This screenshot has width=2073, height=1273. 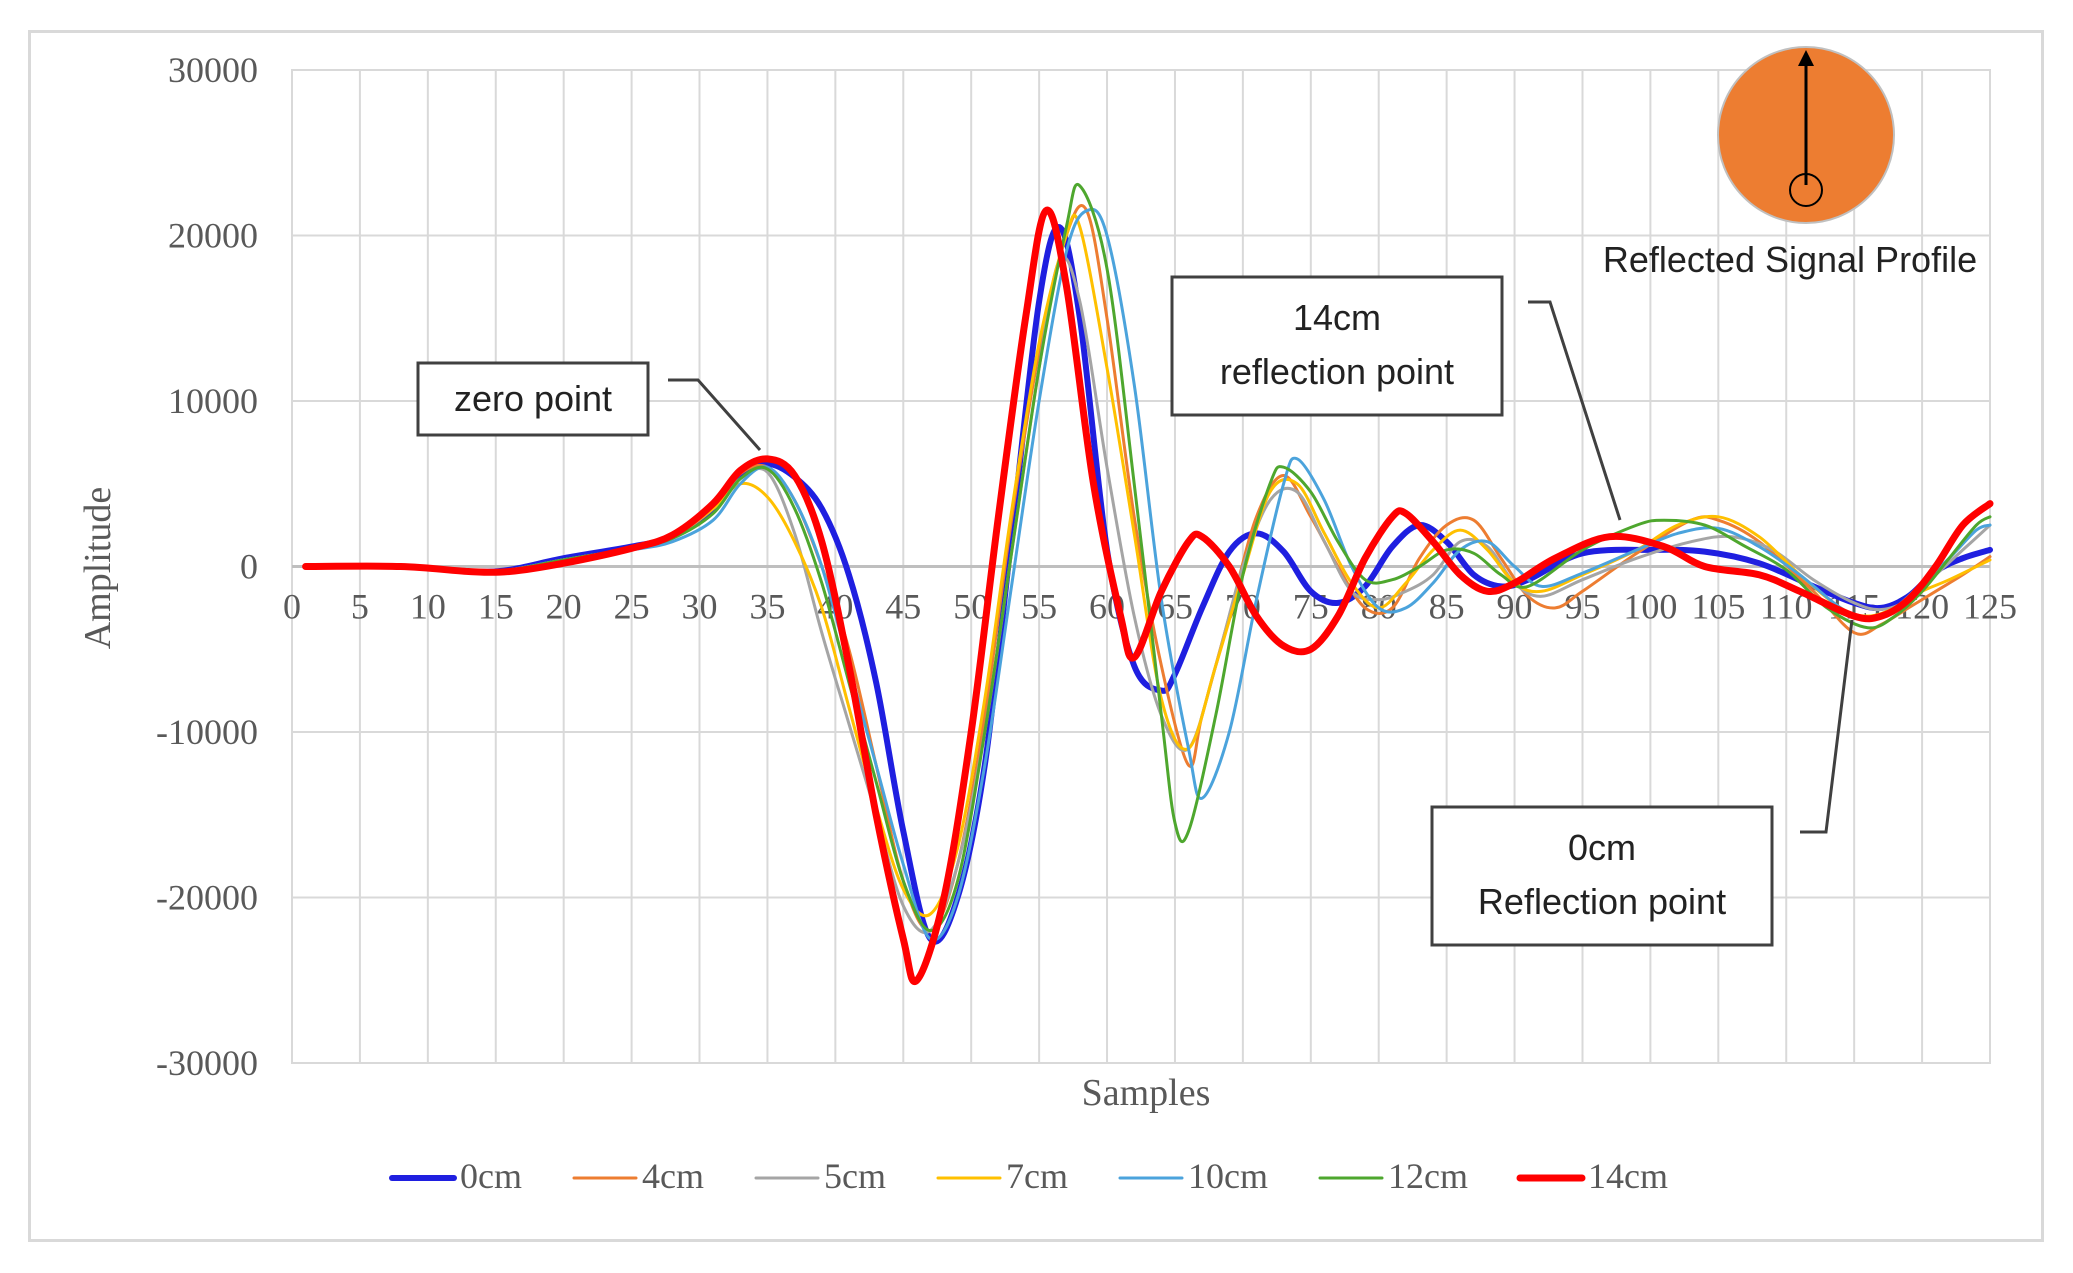 What do you see at coordinates (1146, 1093) in the screenshot?
I see `x-axis-title: Samples` at bounding box center [1146, 1093].